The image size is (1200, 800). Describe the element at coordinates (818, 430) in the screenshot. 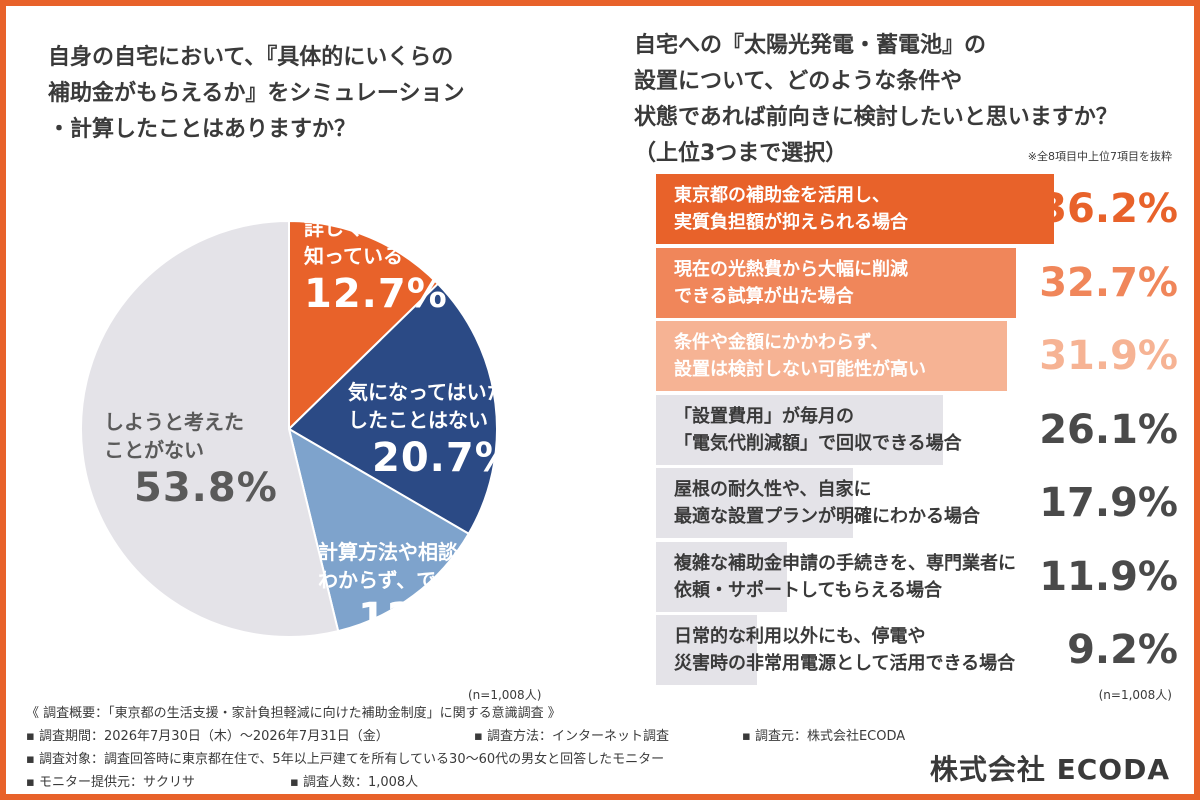

I see `bar-label-4: 「設置費用」が毎月の「電気代削減額」で回収できる場合` at that location.